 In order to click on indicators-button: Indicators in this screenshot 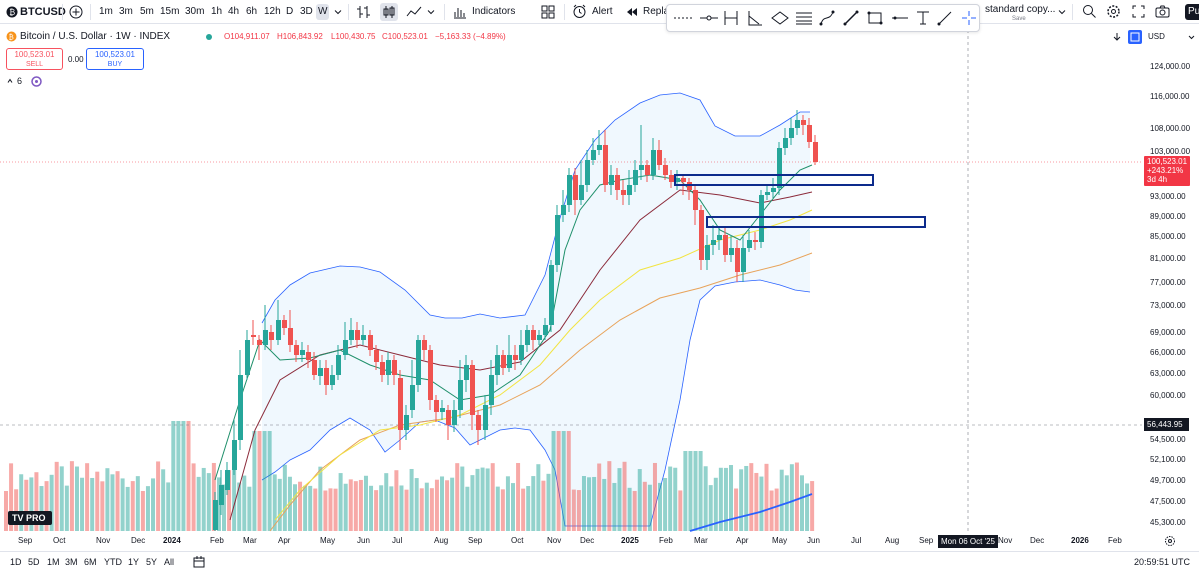, I will do `click(494, 11)`.